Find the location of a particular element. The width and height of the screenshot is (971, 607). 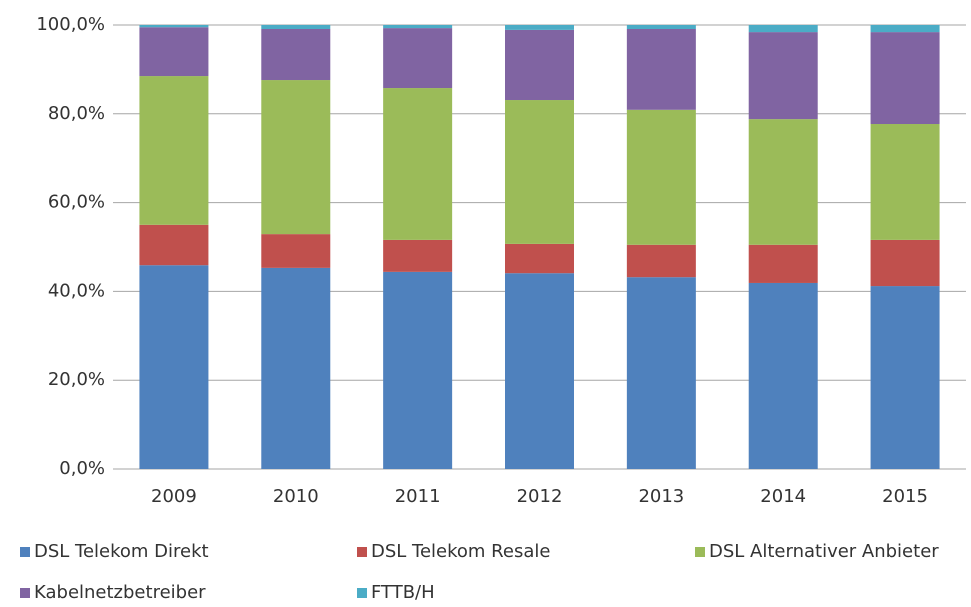

y-tick-label: 40,0% is located at coordinates (76, 290).